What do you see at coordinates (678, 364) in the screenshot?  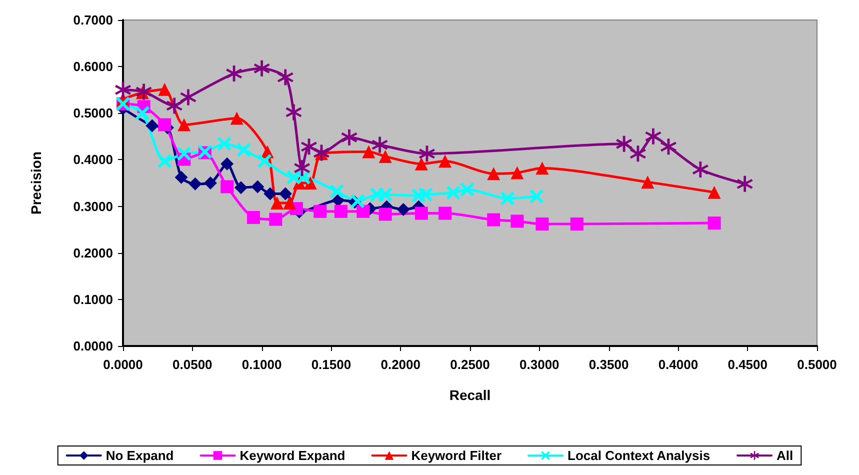 I see `x-tick-label: 0.4000` at bounding box center [678, 364].